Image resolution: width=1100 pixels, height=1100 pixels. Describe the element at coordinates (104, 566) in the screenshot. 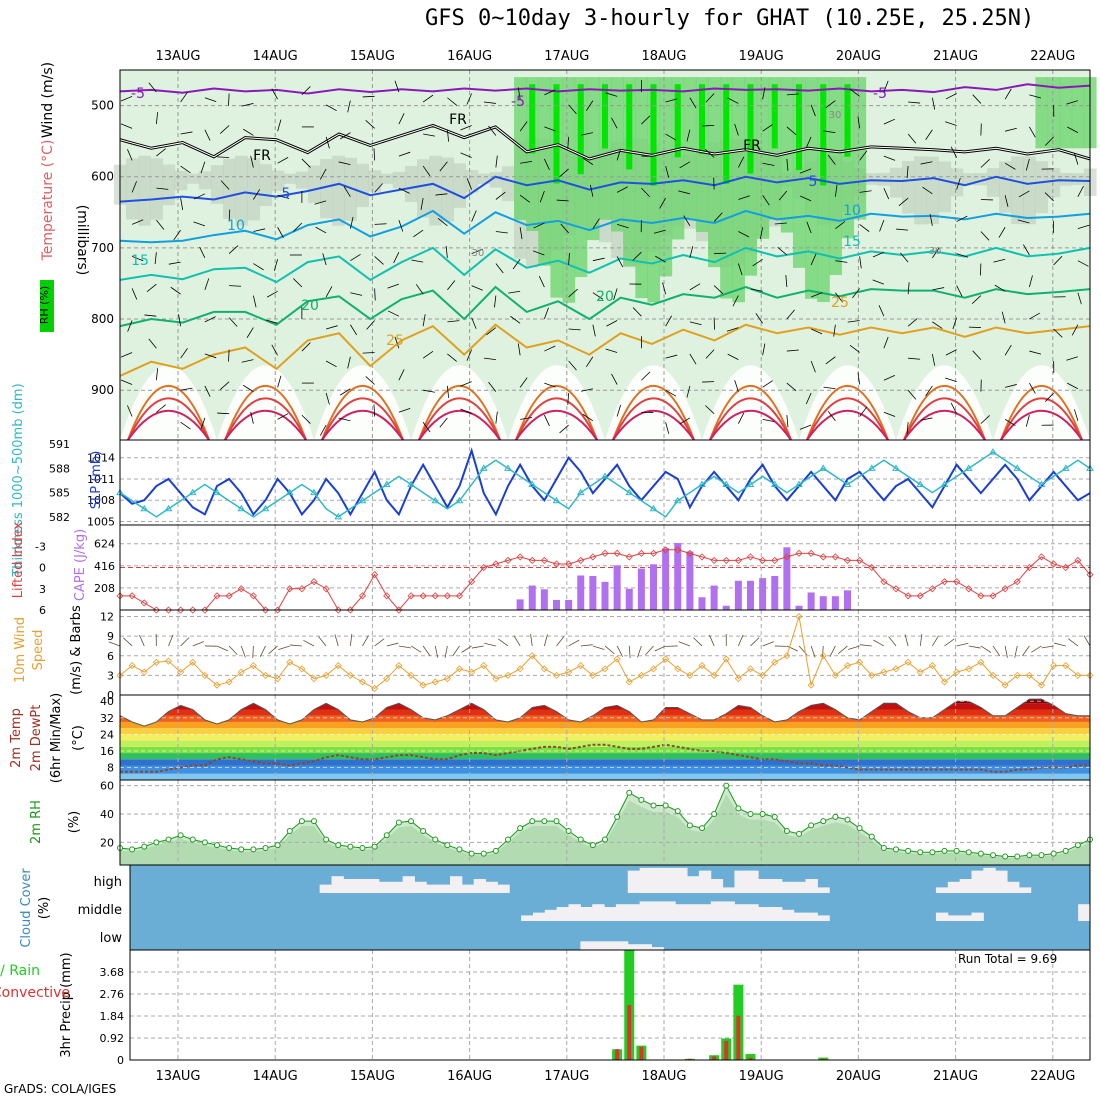

I see `cape-tick-label: 416` at that location.